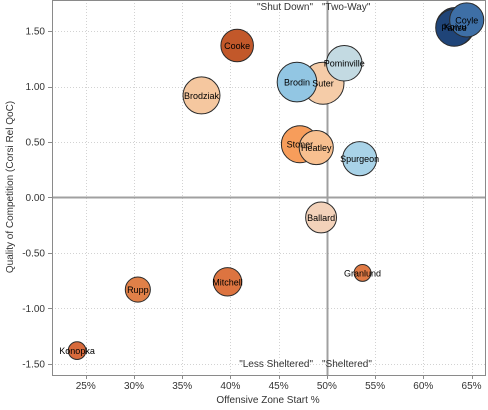 The height and width of the screenshot is (410, 488). I want to click on bubble-label-ballard: Ballard, so click(321, 218).